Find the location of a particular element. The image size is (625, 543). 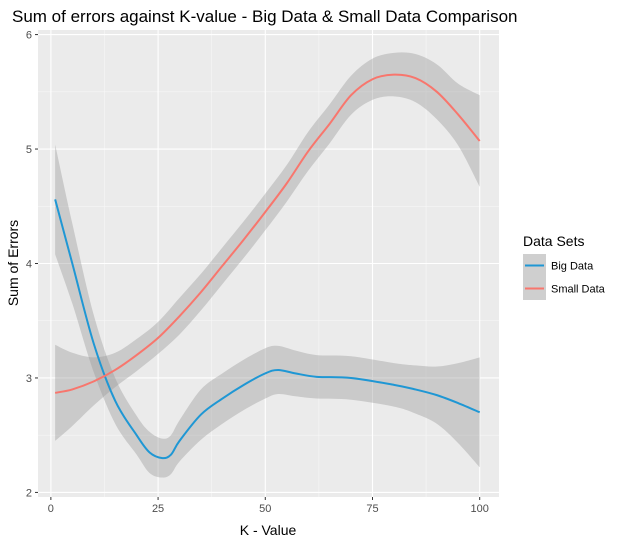

y-axis-ticks: 2 3 4 5 6 is located at coordinates (32, 264).